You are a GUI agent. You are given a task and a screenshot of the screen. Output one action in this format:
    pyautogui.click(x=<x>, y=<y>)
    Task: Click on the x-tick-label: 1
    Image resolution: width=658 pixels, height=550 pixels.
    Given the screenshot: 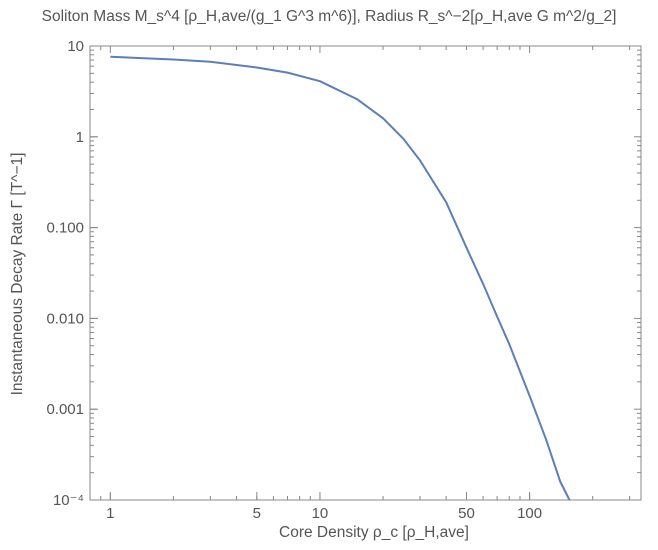 What is the action you would take?
    pyautogui.click(x=110, y=513)
    